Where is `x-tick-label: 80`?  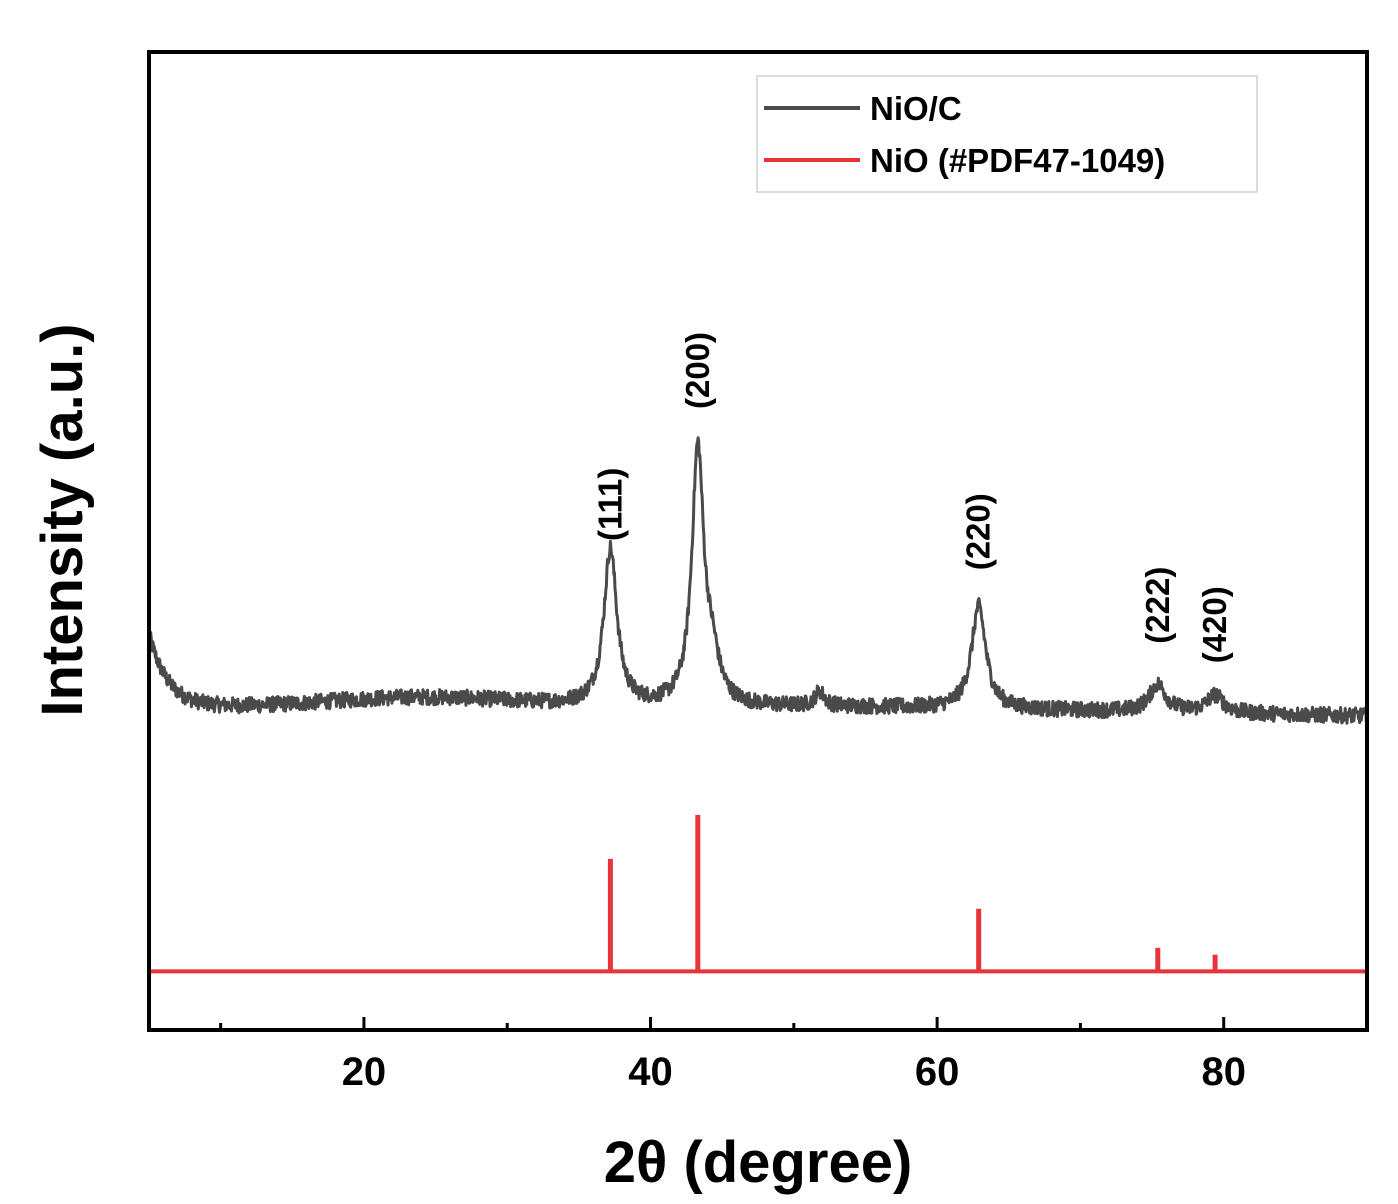 x-tick-label: 80 is located at coordinates (1223, 1072).